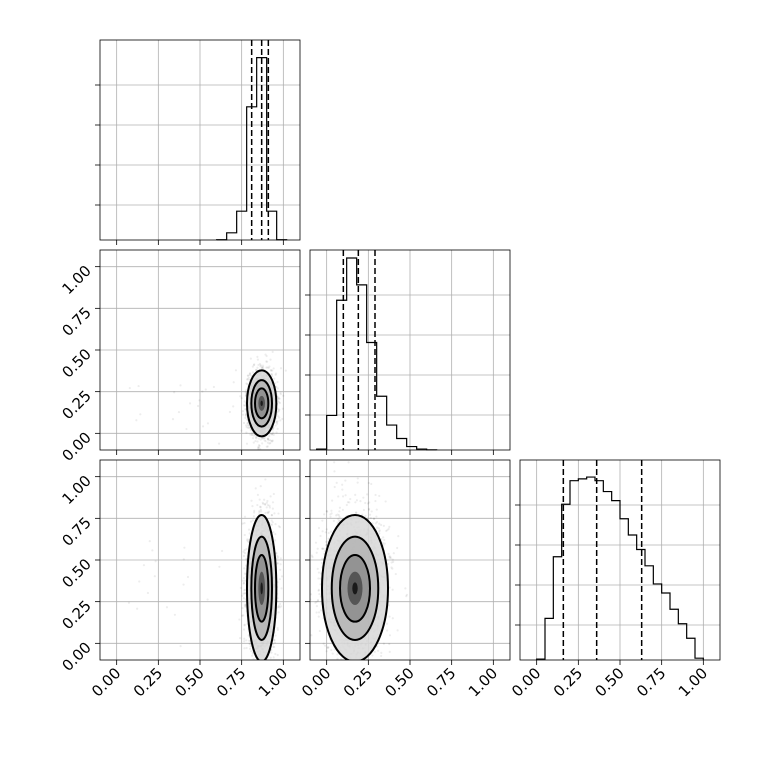 The height and width of the screenshot is (760, 760). I want to click on panel-1-0: 0.000.250.500.751.00, so click(179, 357).